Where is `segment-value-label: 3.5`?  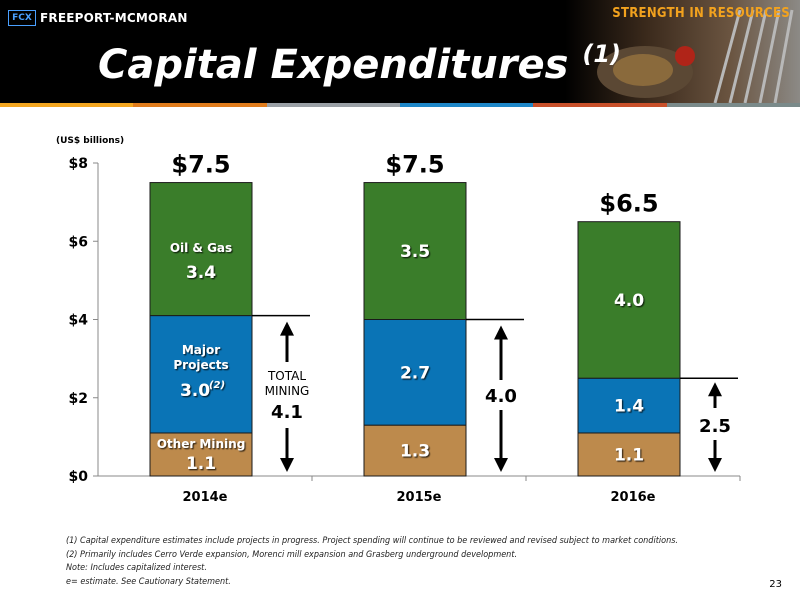 segment-value-label: 3.5 is located at coordinates (415, 252).